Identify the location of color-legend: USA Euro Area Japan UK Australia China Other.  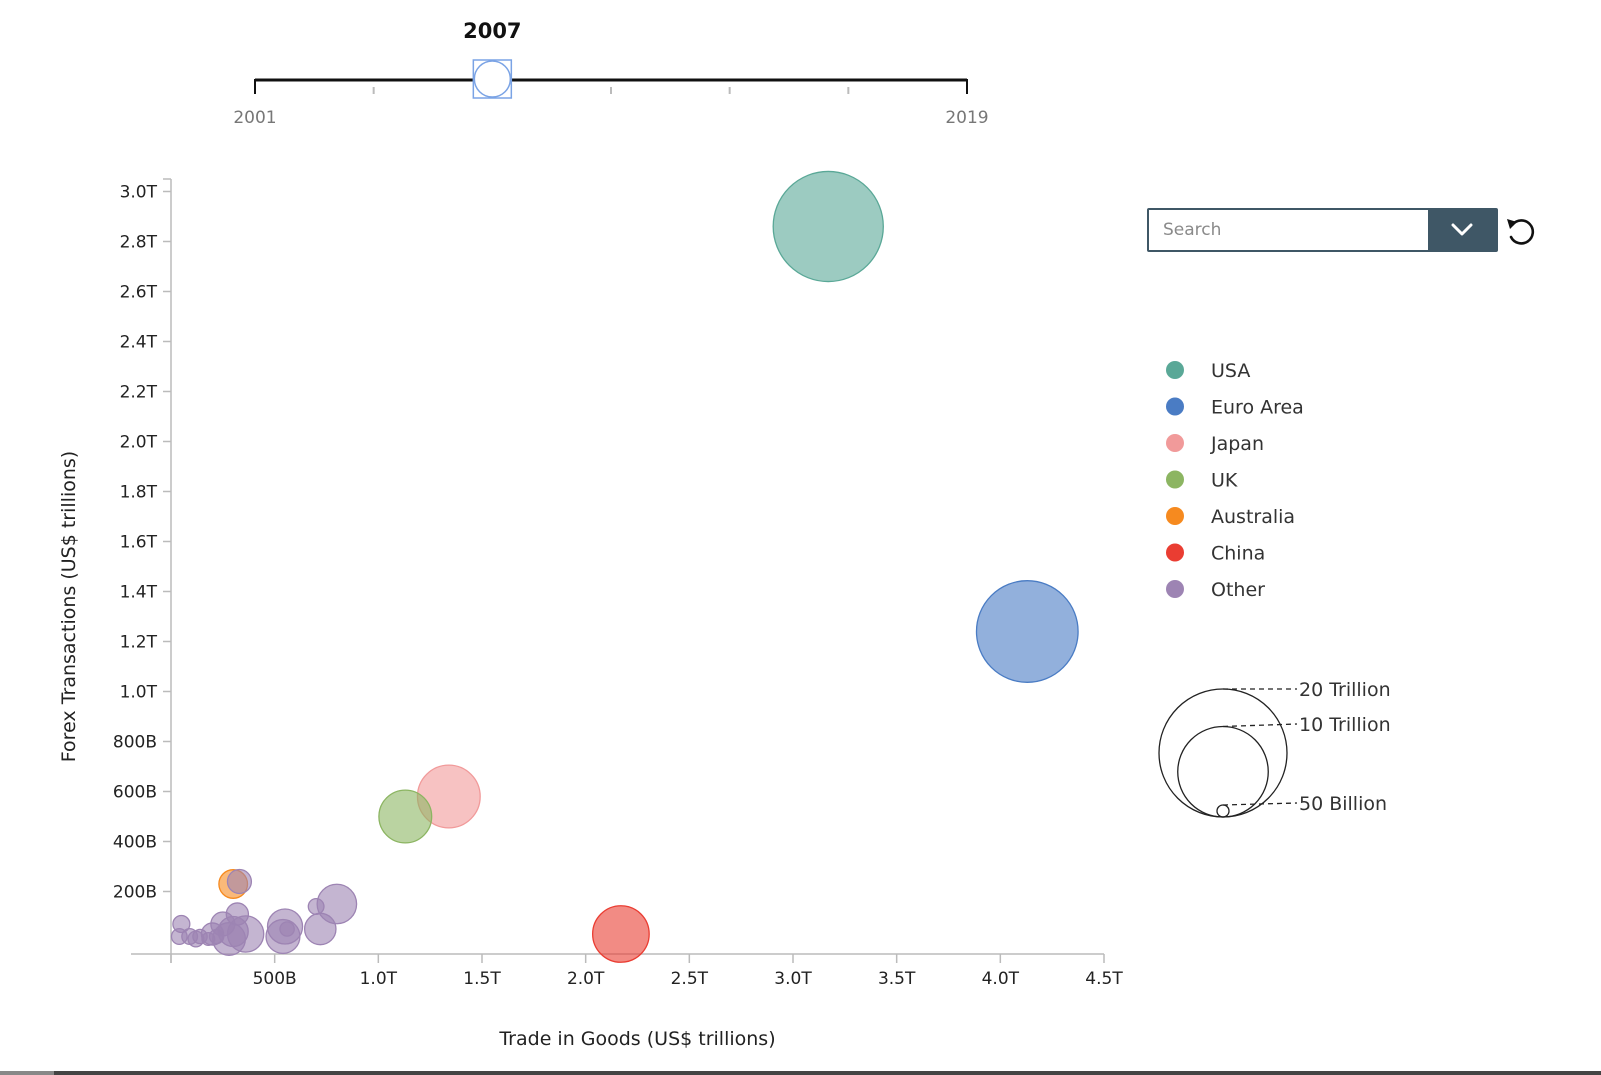
(1235, 480).